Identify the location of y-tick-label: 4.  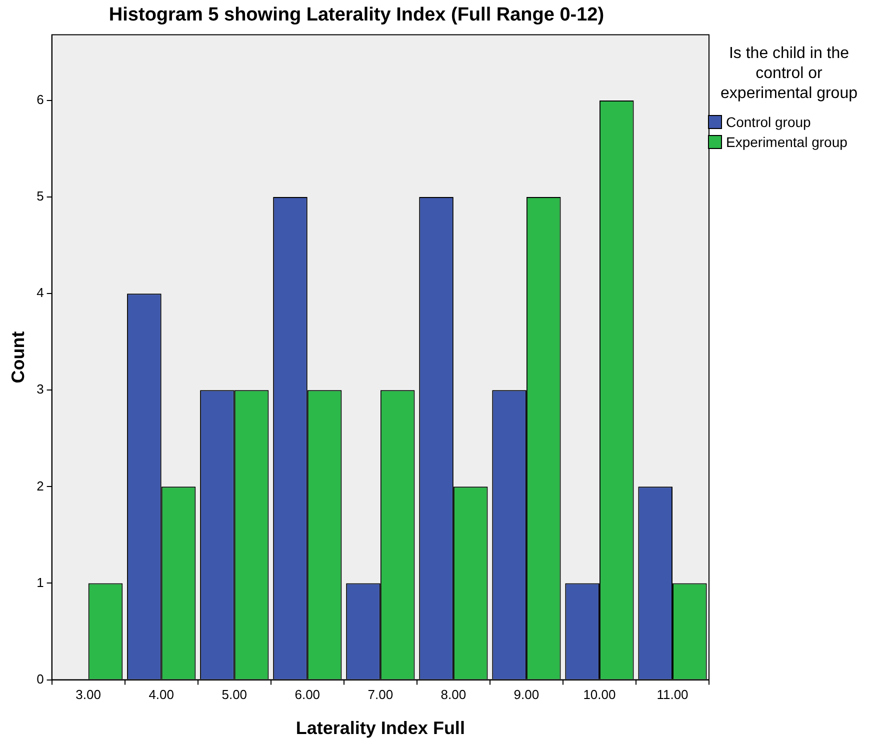
(40, 292).